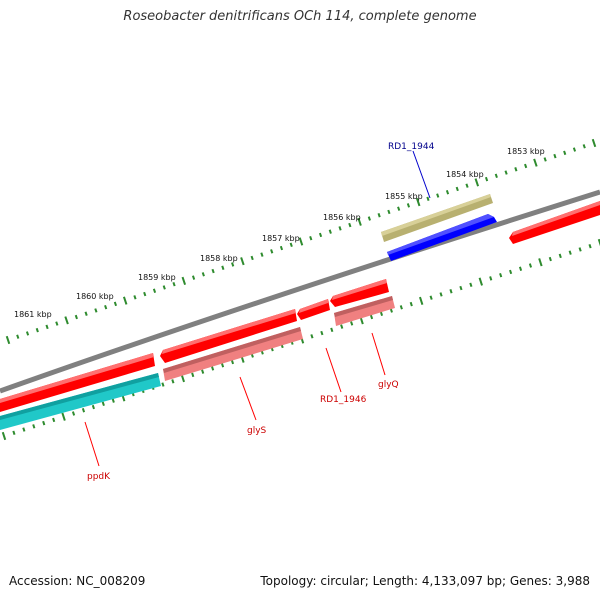  What do you see at coordinates (95, 296) in the screenshot?
I see `scale-label-1860: 1860 kbp` at bounding box center [95, 296].